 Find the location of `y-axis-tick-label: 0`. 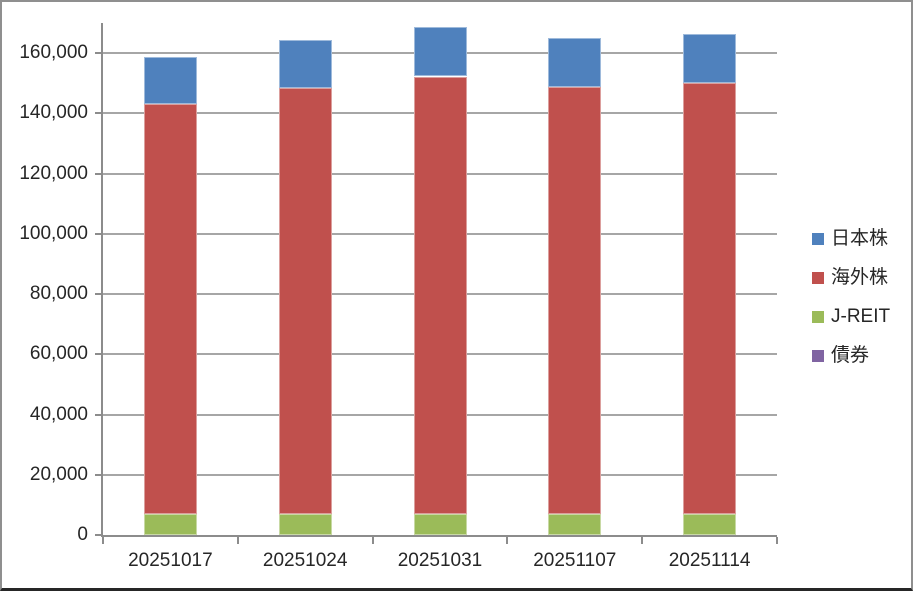

y-axis-tick-label: 0 is located at coordinates (82, 534).